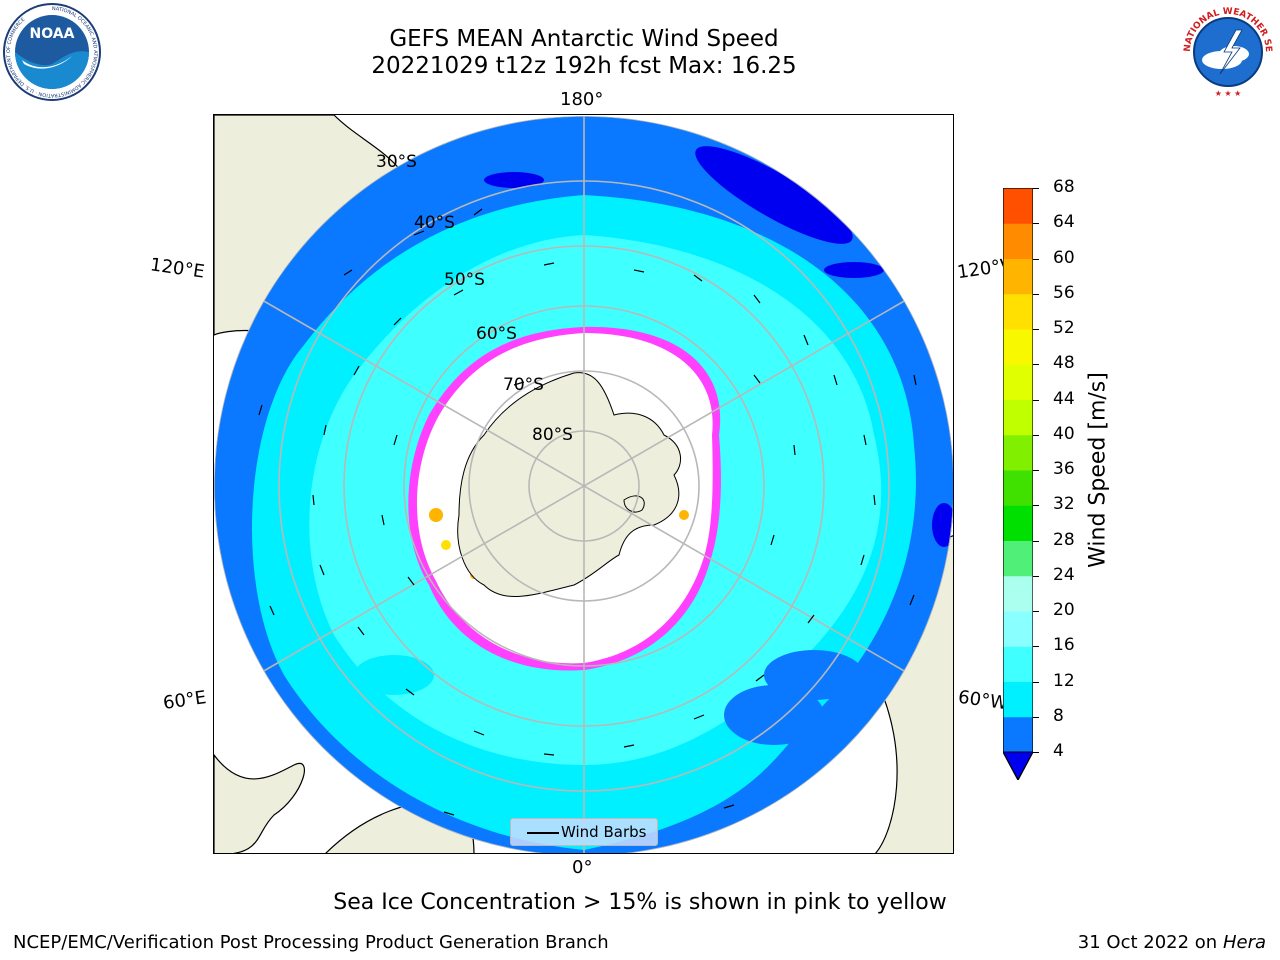 This screenshot has height=960, width=1280. What do you see at coordinates (1058, 751) in the screenshot?
I see `colorbar-tick-label: 4` at bounding box center [1058, 751].